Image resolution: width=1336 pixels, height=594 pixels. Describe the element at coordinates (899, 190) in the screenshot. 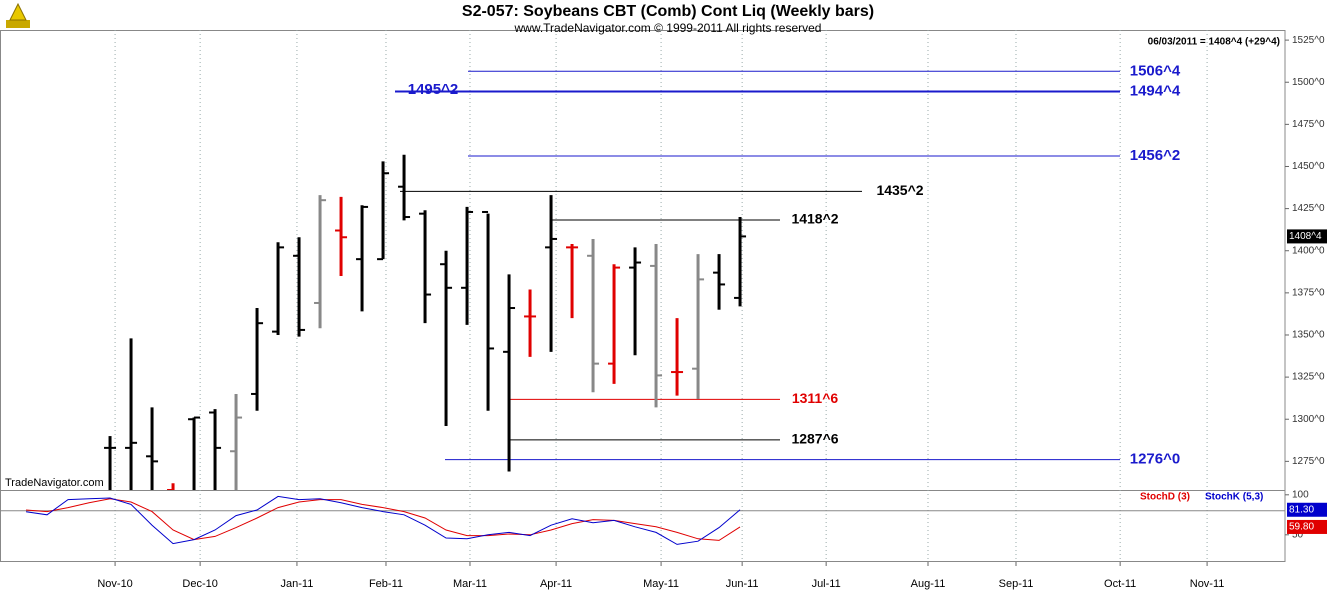

I see `level-label: 1435^2` at that location.